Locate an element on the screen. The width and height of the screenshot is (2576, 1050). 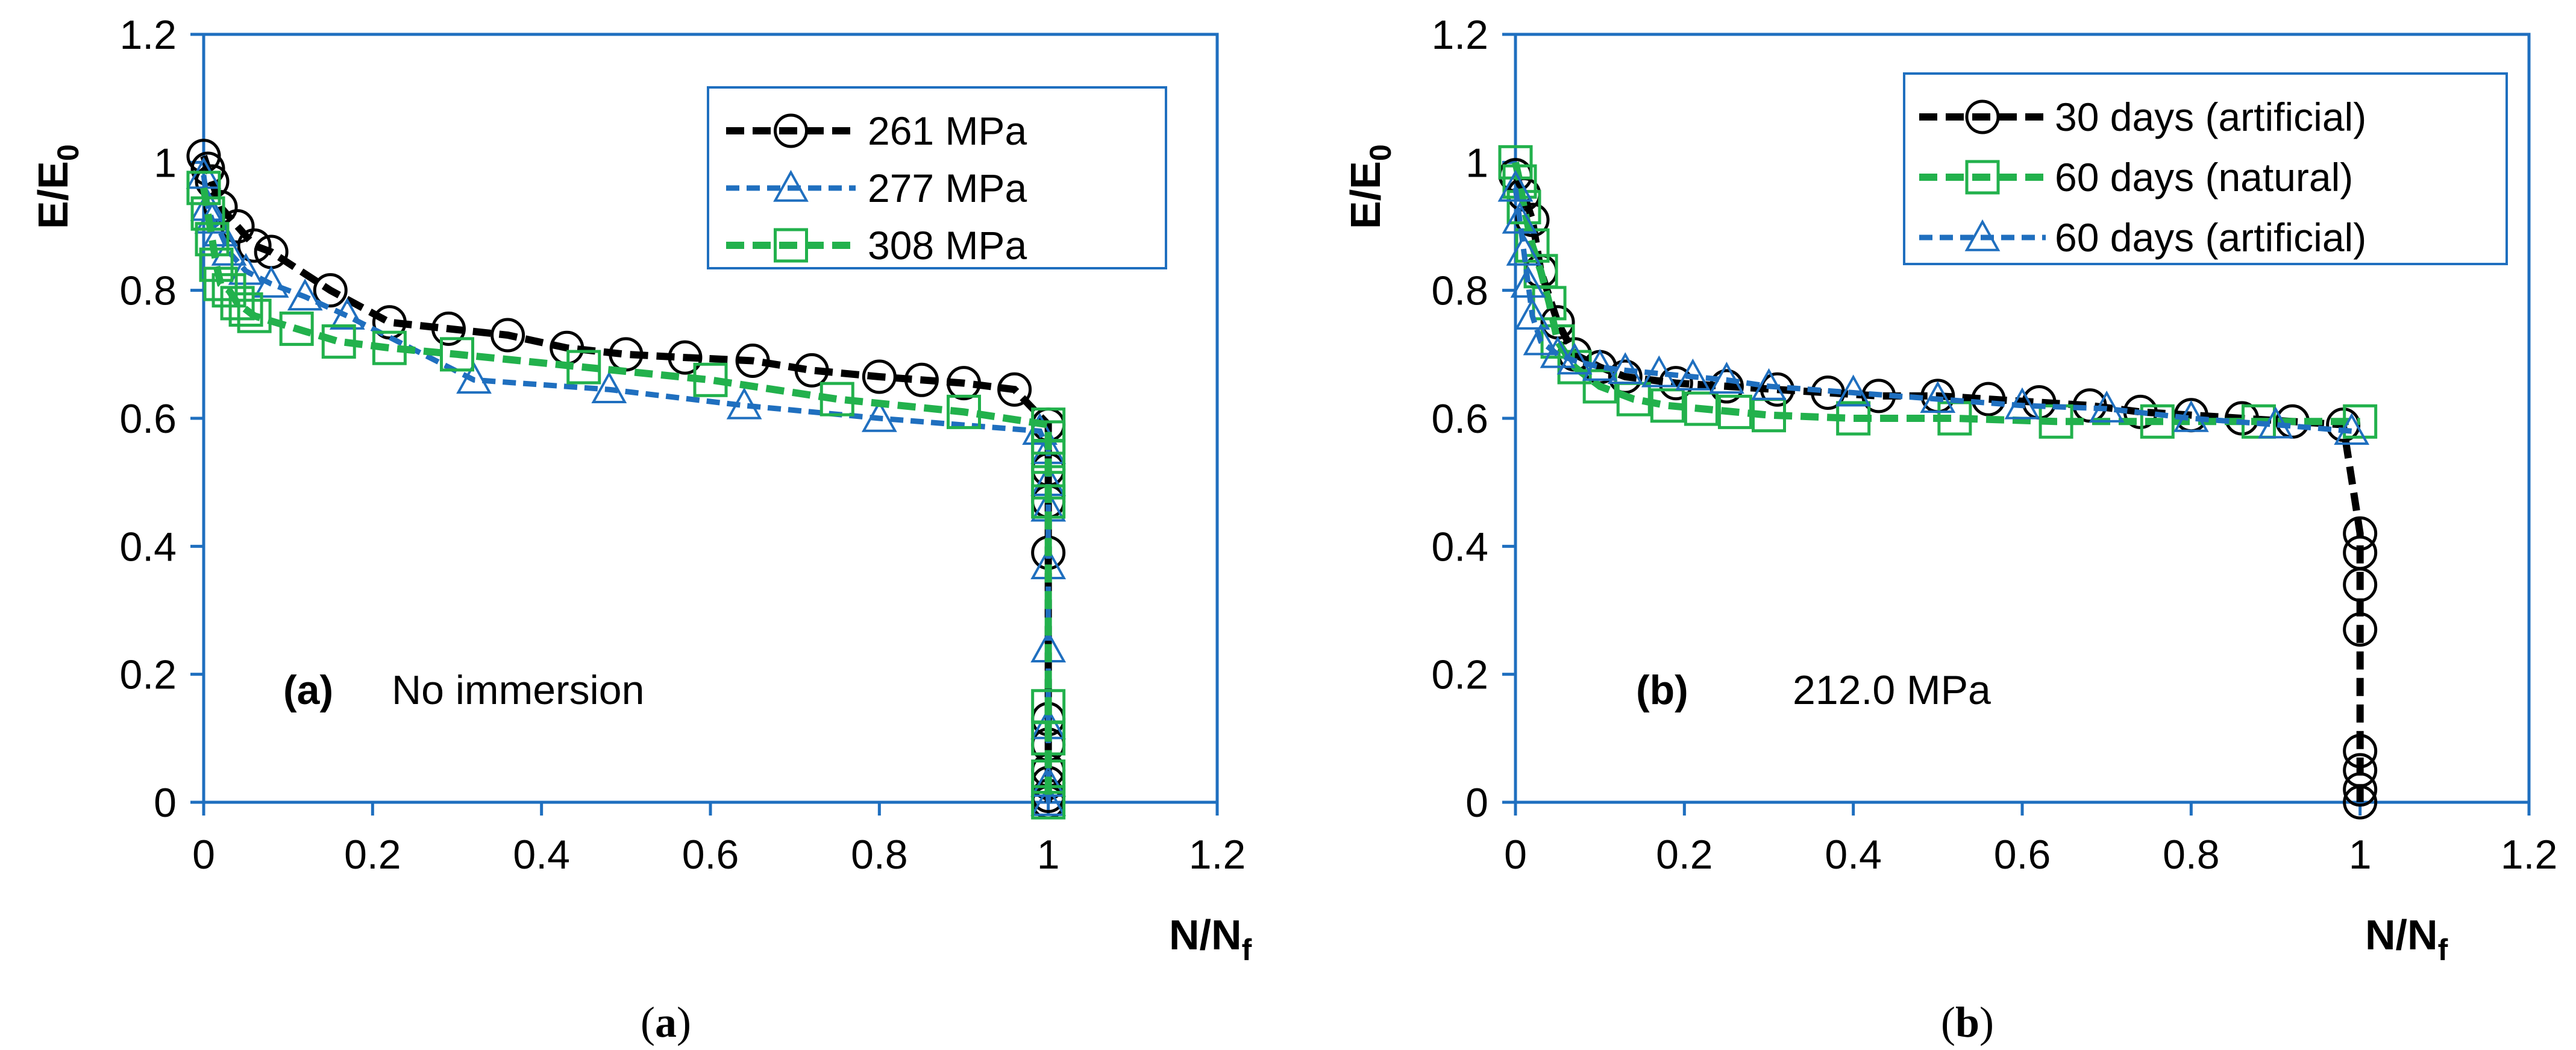
y-tick-label: 1.2 is located at coordinates (1459, 35).